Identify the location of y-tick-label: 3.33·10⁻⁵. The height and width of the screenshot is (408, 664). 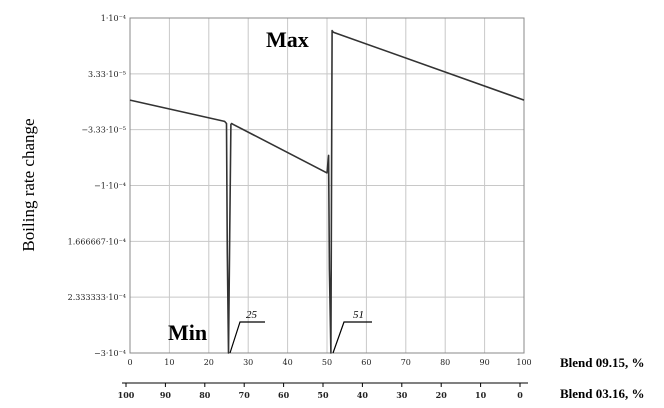
(107, 74).